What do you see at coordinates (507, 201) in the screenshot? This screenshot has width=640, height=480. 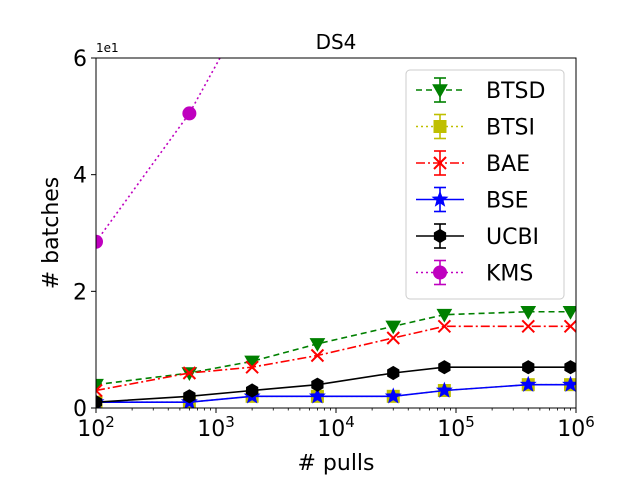 I see `legend-label-bse: BSE` at bounding box center [507, 201].